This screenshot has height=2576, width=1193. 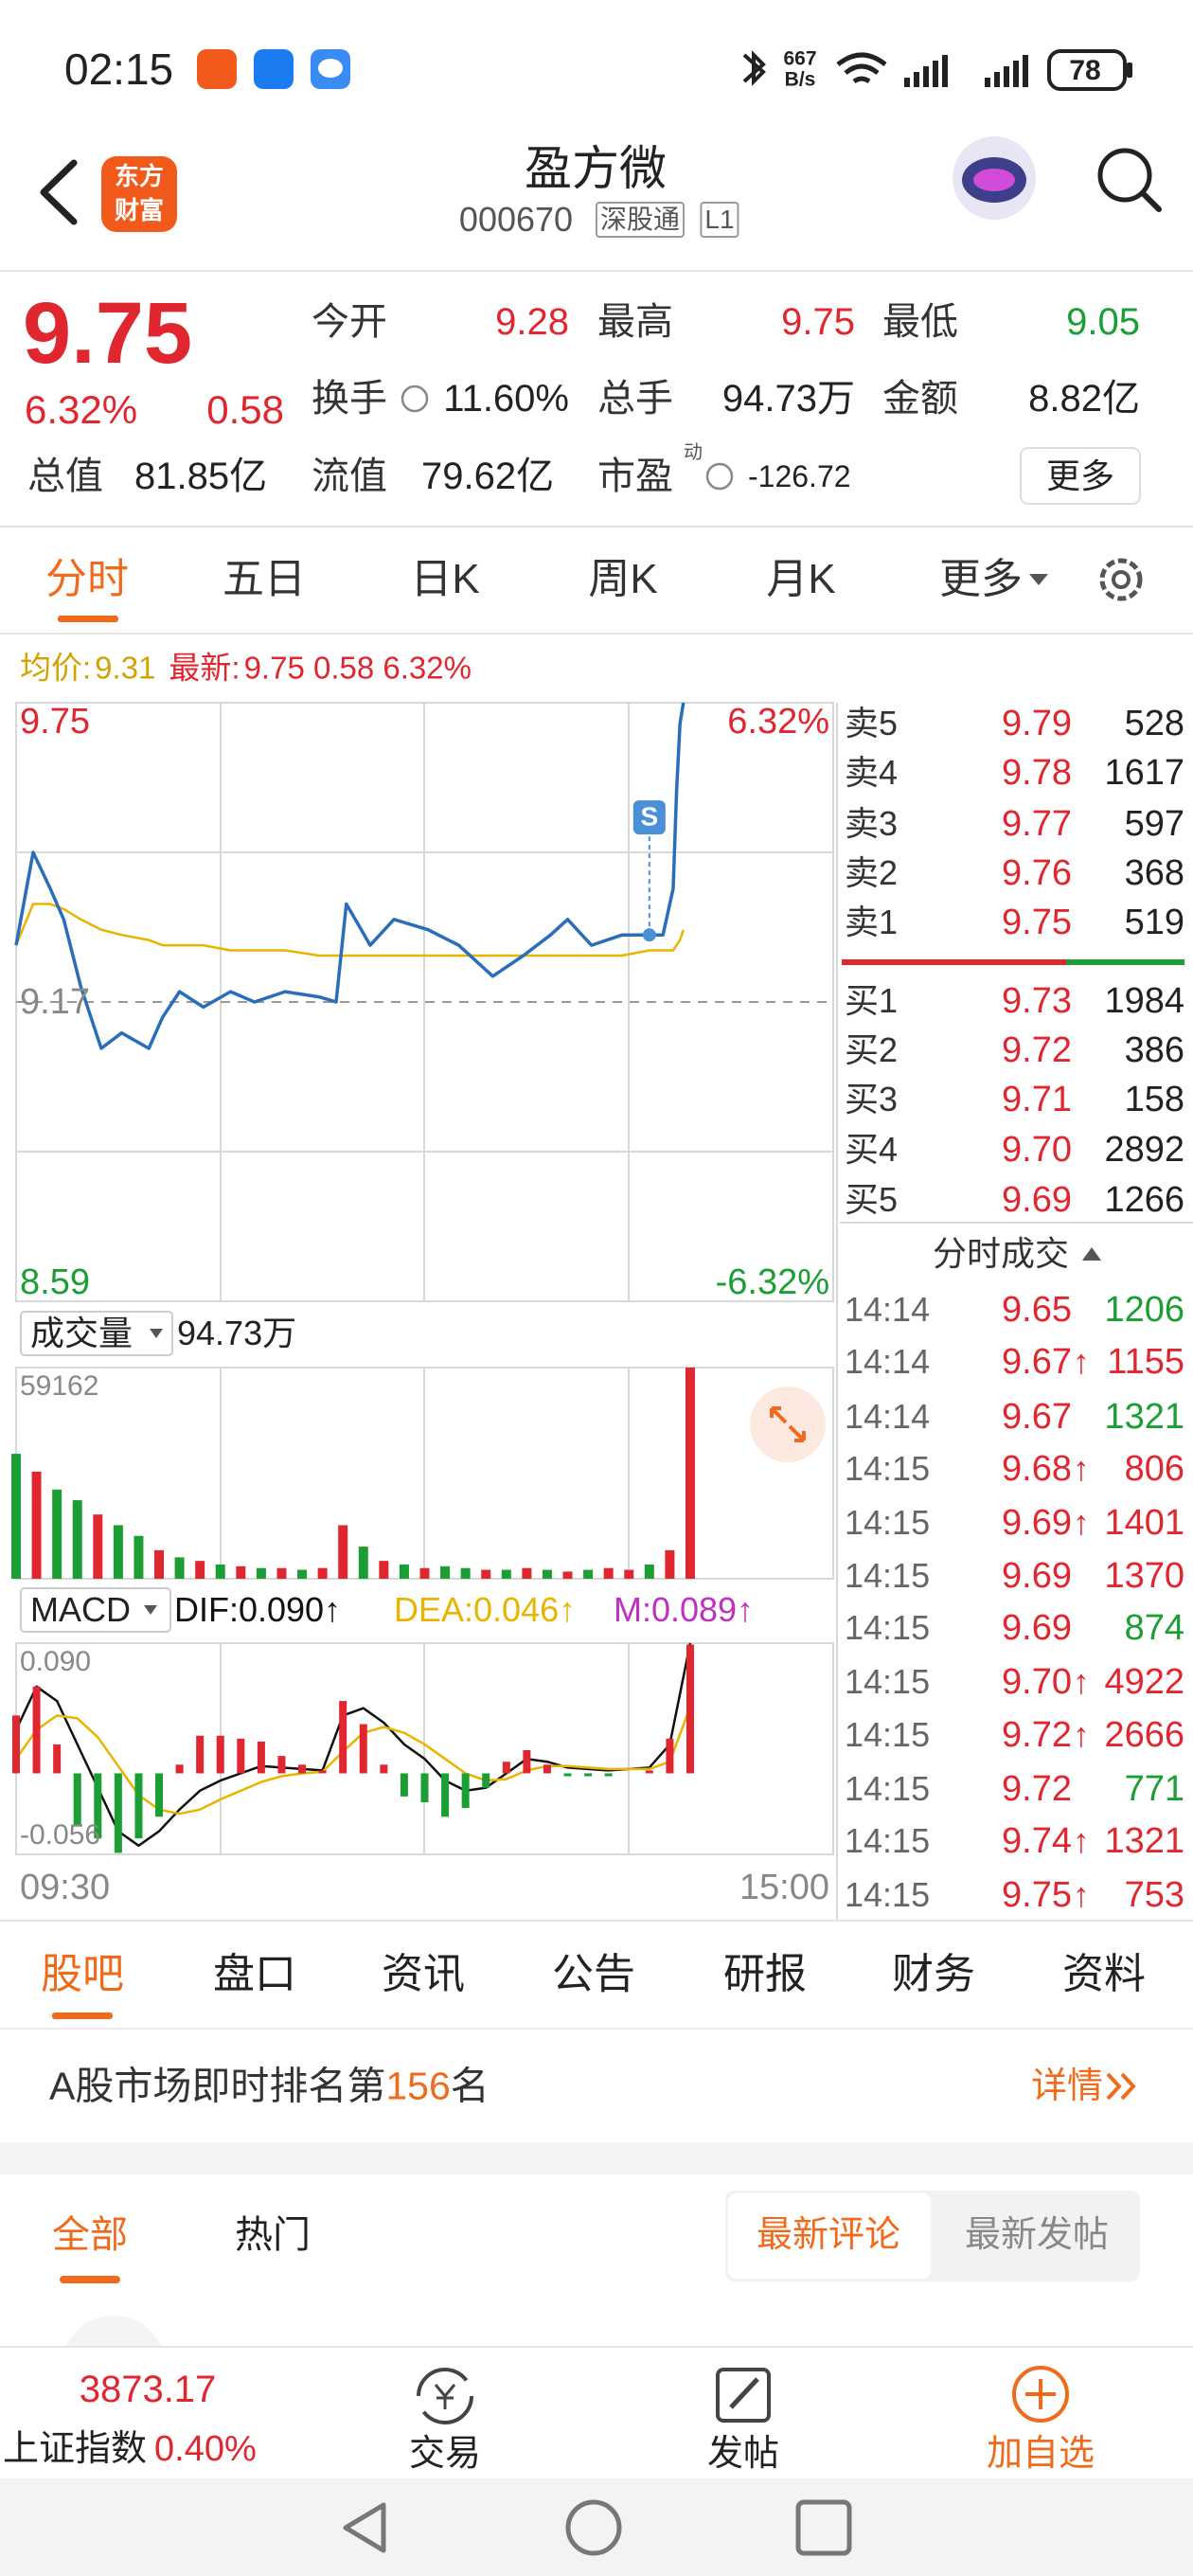 I want to click on book-label: 买1, so click(x=872, y=1000).